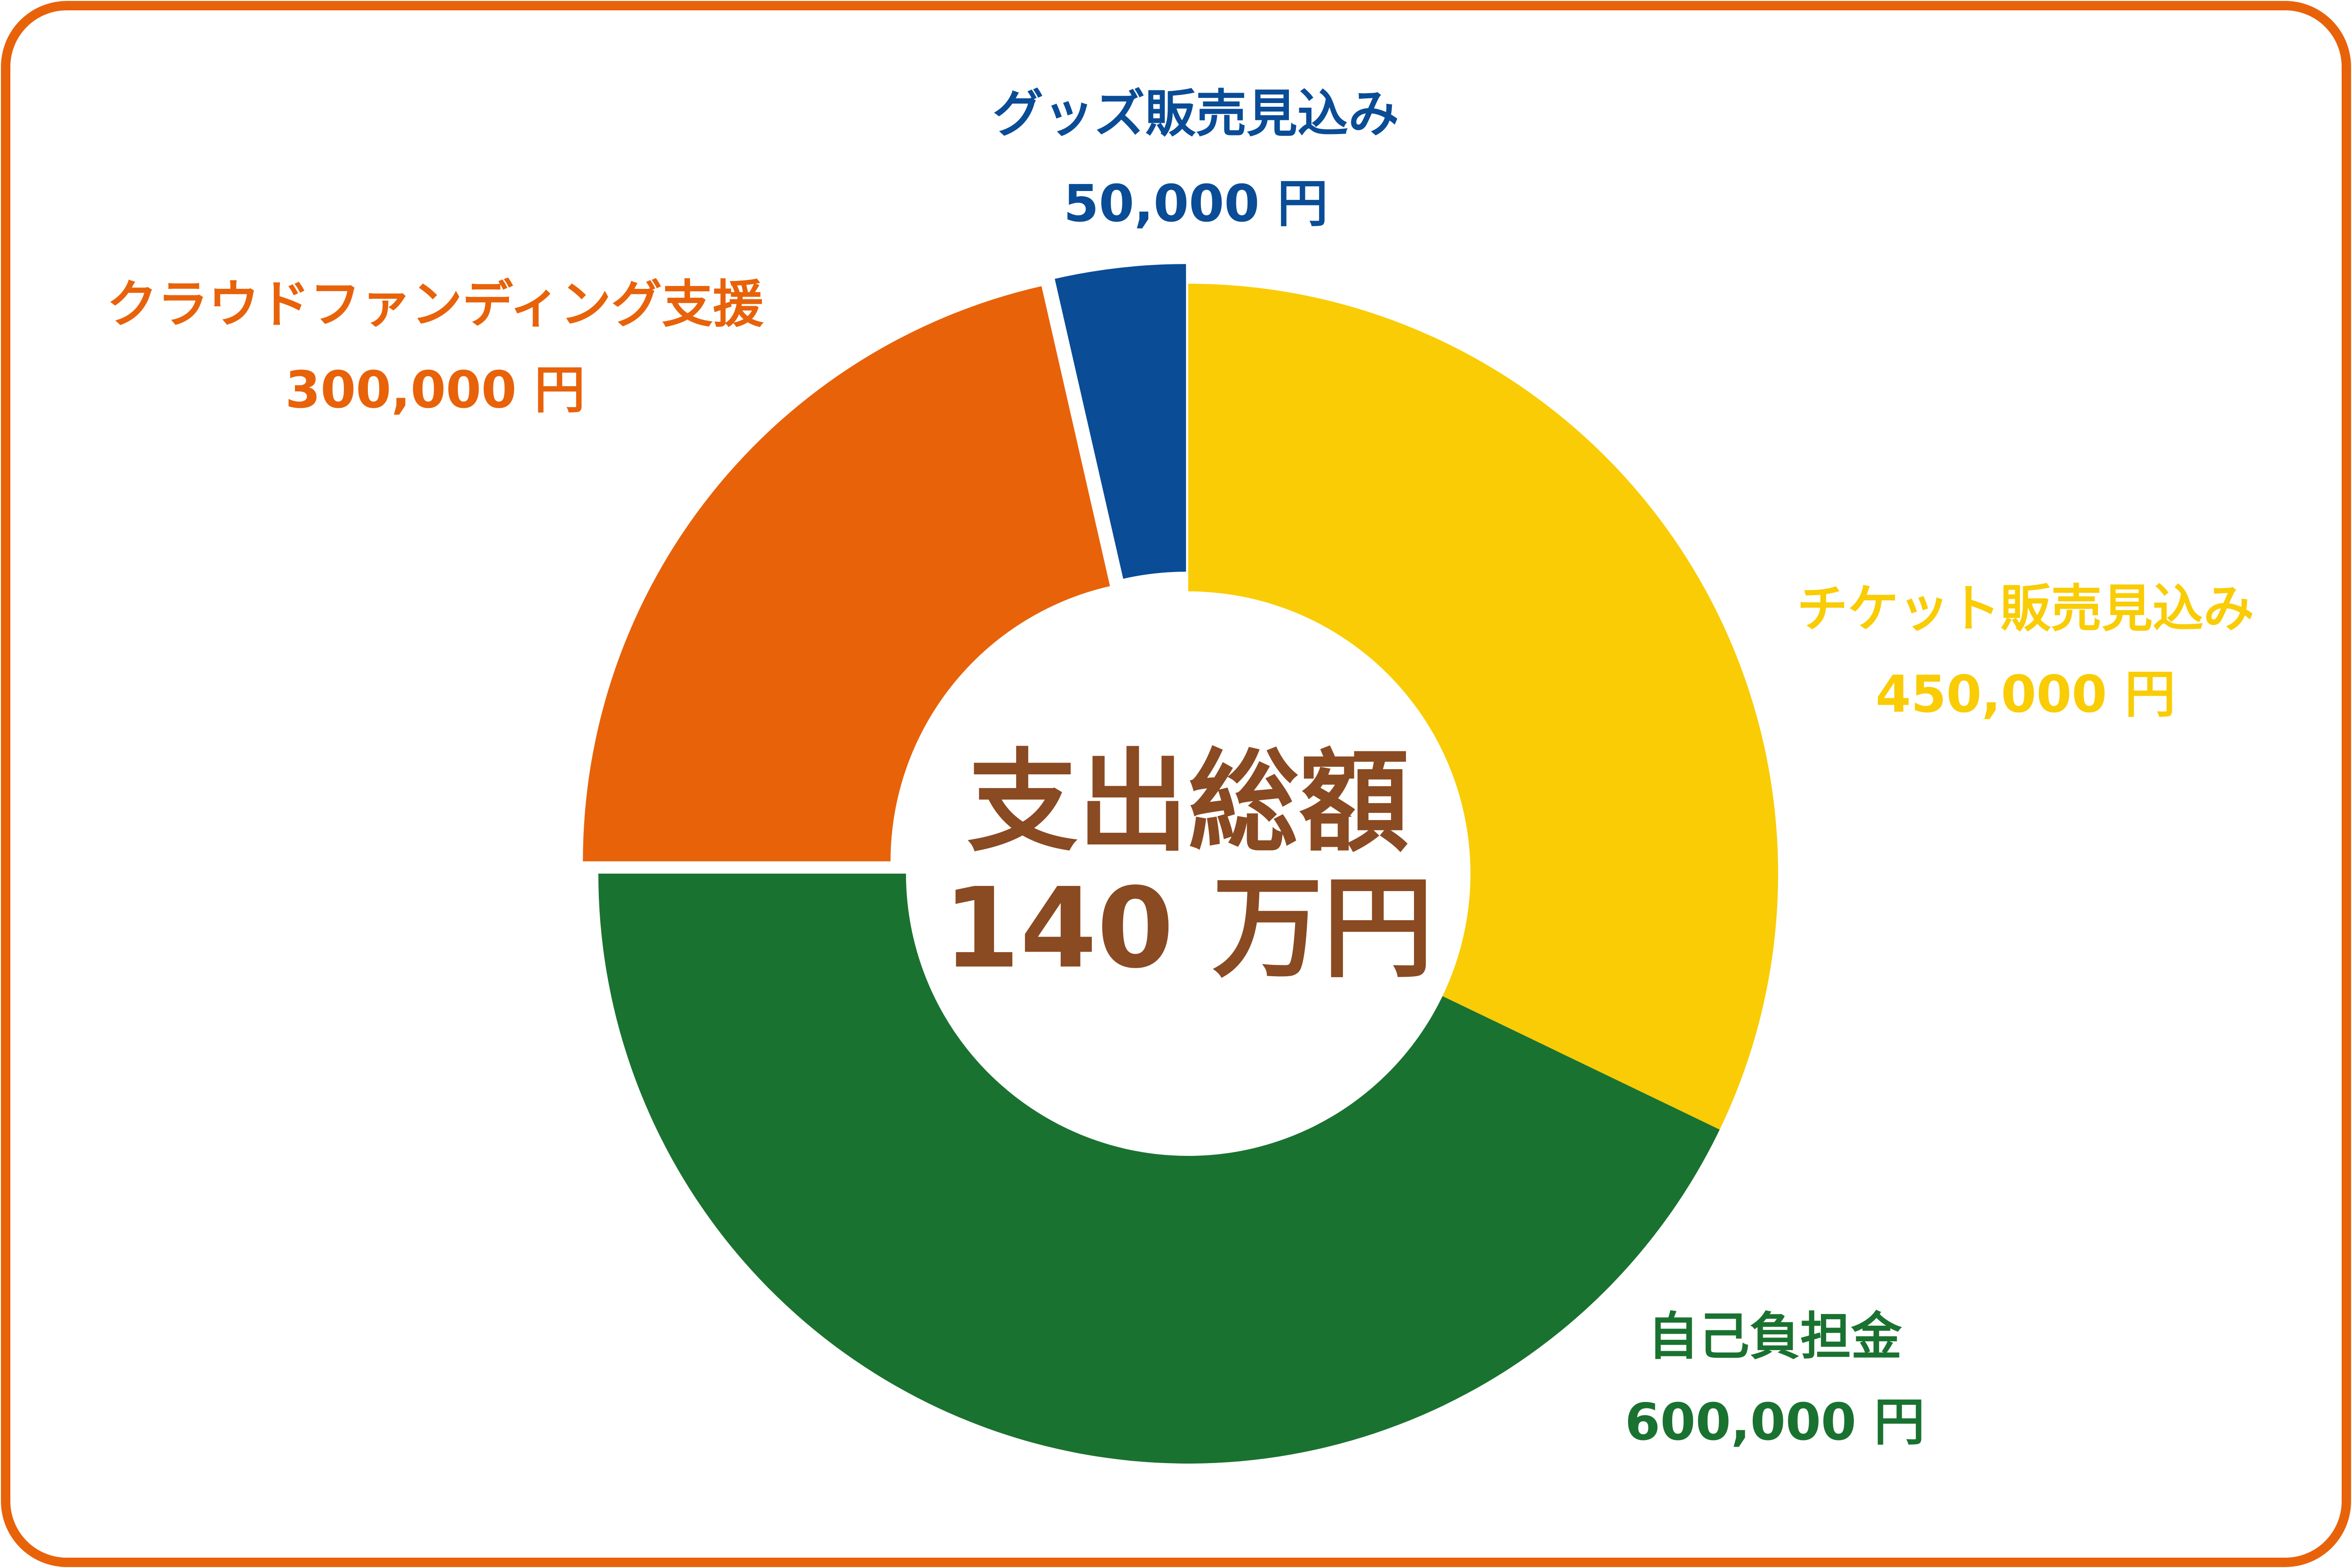 Image resolution: width=2352 pixels, height=1568 pixels. Describe the element at coordinates (2025, 609) in the screenshot. I see `slice-label: チケット販売見込み` at that location.